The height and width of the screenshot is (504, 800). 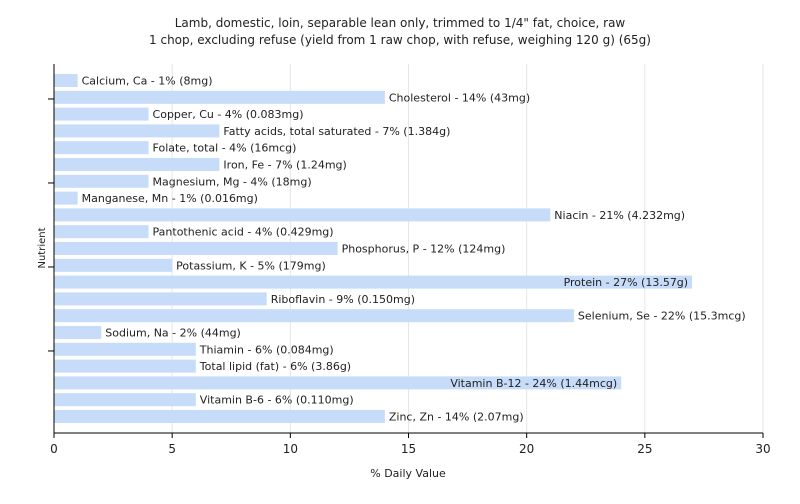 What do you see at coordinates (172, 449) in the screenshot?
I see `x-tick-label-1: 5` at bounding box center [172, 449].